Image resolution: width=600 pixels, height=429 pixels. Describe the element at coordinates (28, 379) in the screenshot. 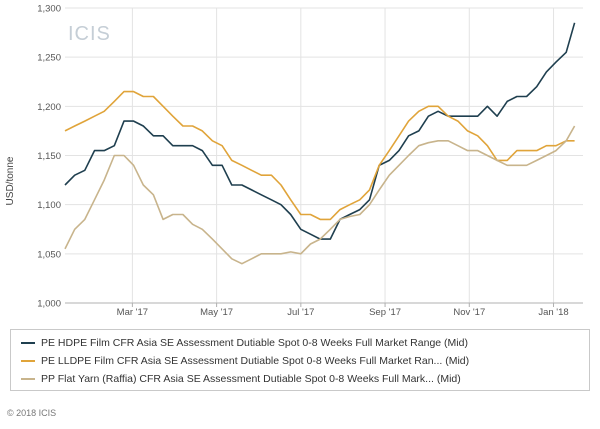

I see `legend-swatch-raffia` at that location.